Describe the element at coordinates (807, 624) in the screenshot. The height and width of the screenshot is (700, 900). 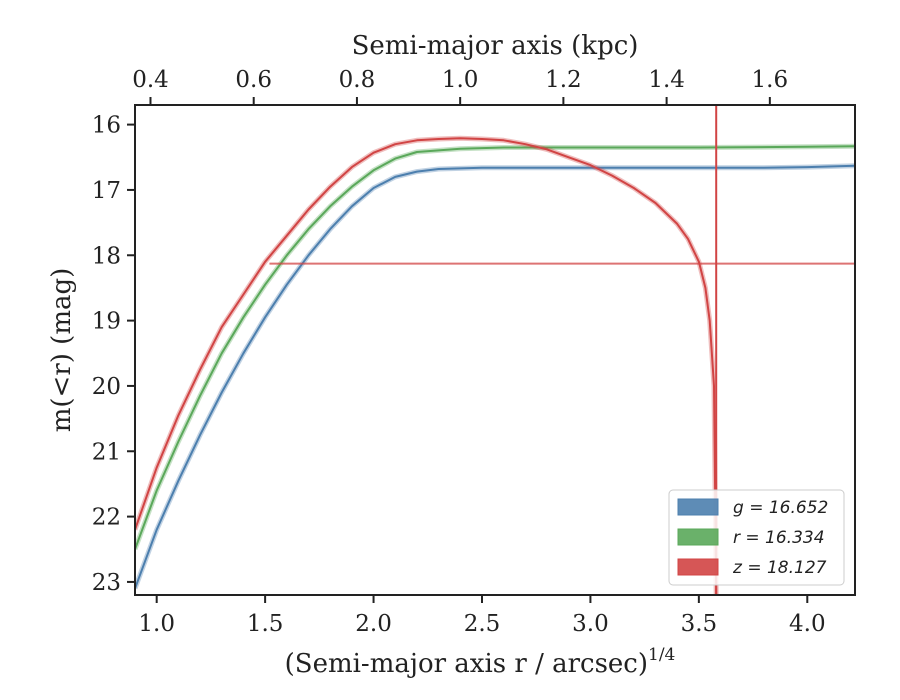
I see `x-tick-label: 4.0` at that location.